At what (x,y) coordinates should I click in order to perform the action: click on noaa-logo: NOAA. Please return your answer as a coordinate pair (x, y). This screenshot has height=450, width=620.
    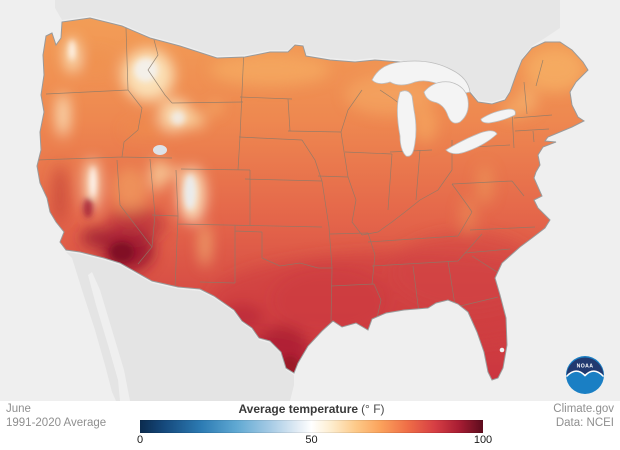
    Looking at the image, I should click on (585, 375).